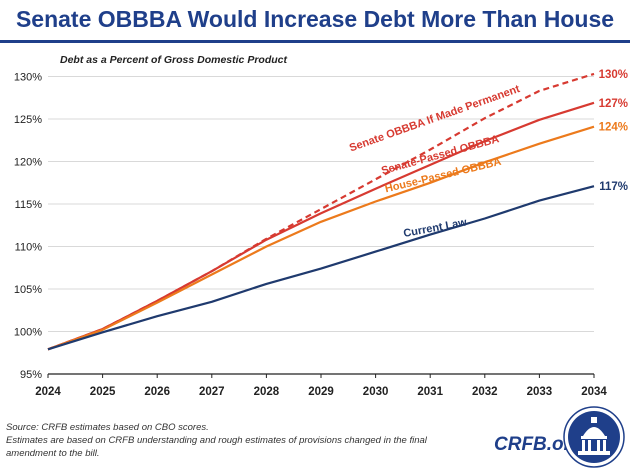  Describe the element at coordinates (48, 392) in the screenshot. I see `x-tick-label: 2024` at that location.